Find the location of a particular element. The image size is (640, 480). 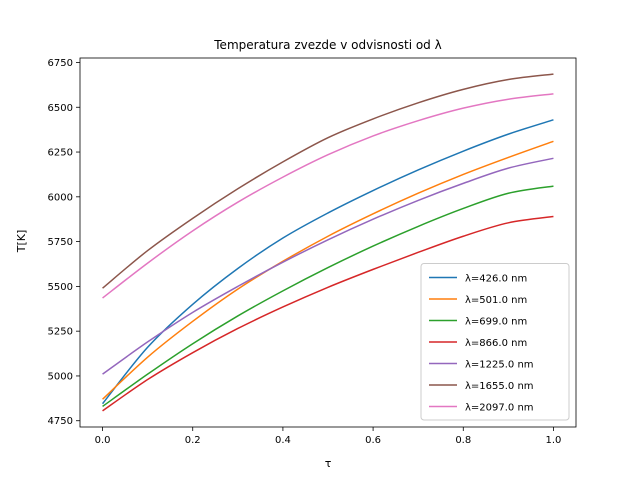

y-tick-label: 6500 is located at coordinates (60, 108).